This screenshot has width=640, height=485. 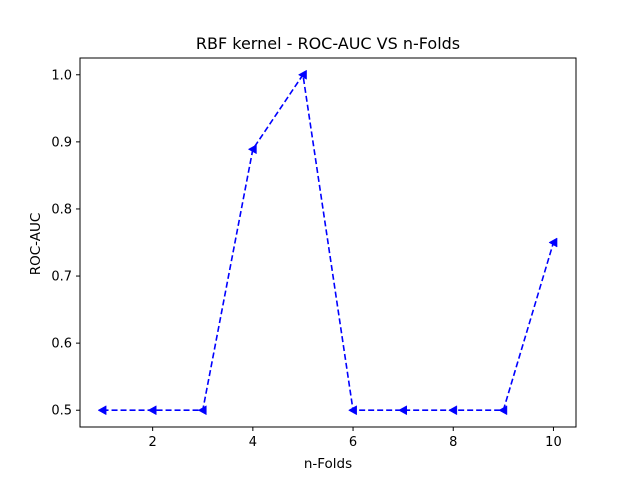 What do you see at coordinates (61, 411) in the screenshot?
I see `y-tick-label: 0.5` at bounding box center [61, 411].